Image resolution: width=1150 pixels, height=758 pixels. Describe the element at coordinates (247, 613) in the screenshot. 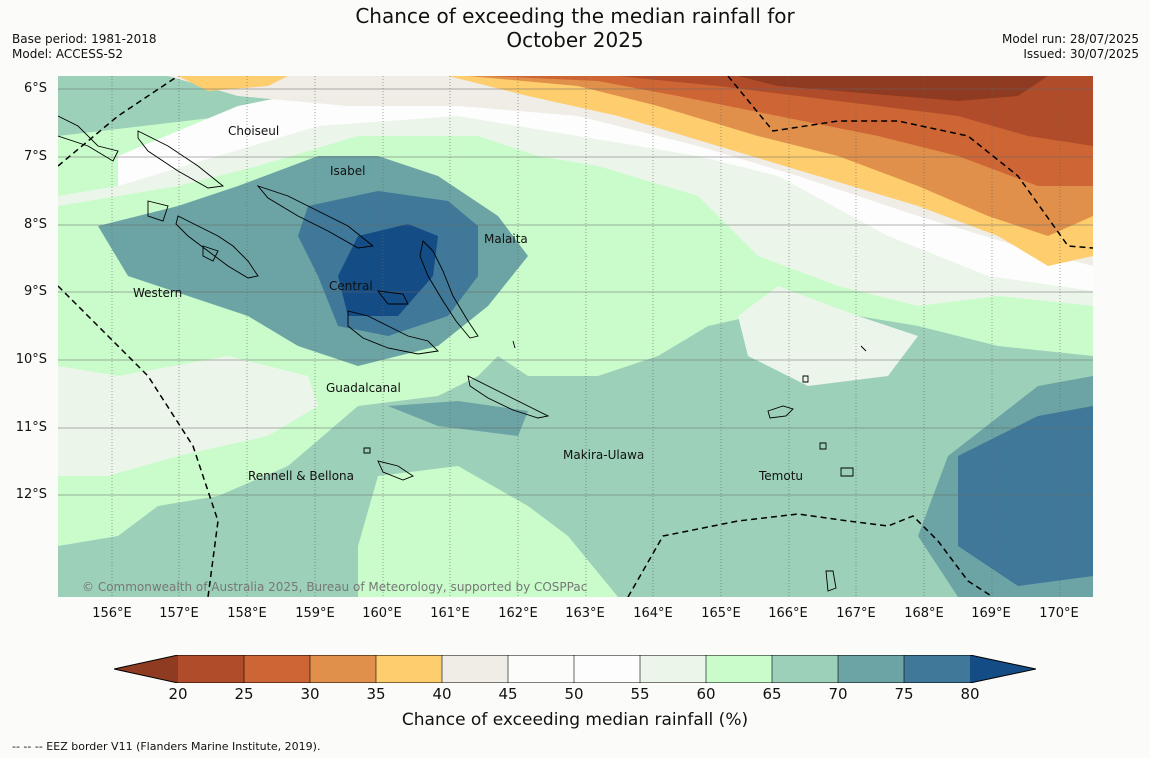

I see `lon-label: 158°E` at that location.